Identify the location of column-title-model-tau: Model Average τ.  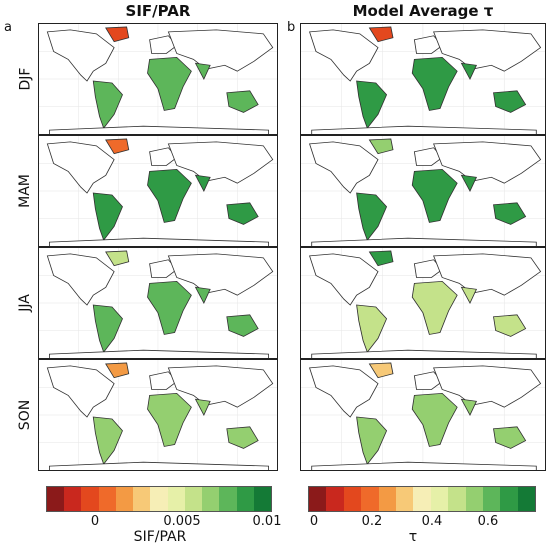
(423, 11).